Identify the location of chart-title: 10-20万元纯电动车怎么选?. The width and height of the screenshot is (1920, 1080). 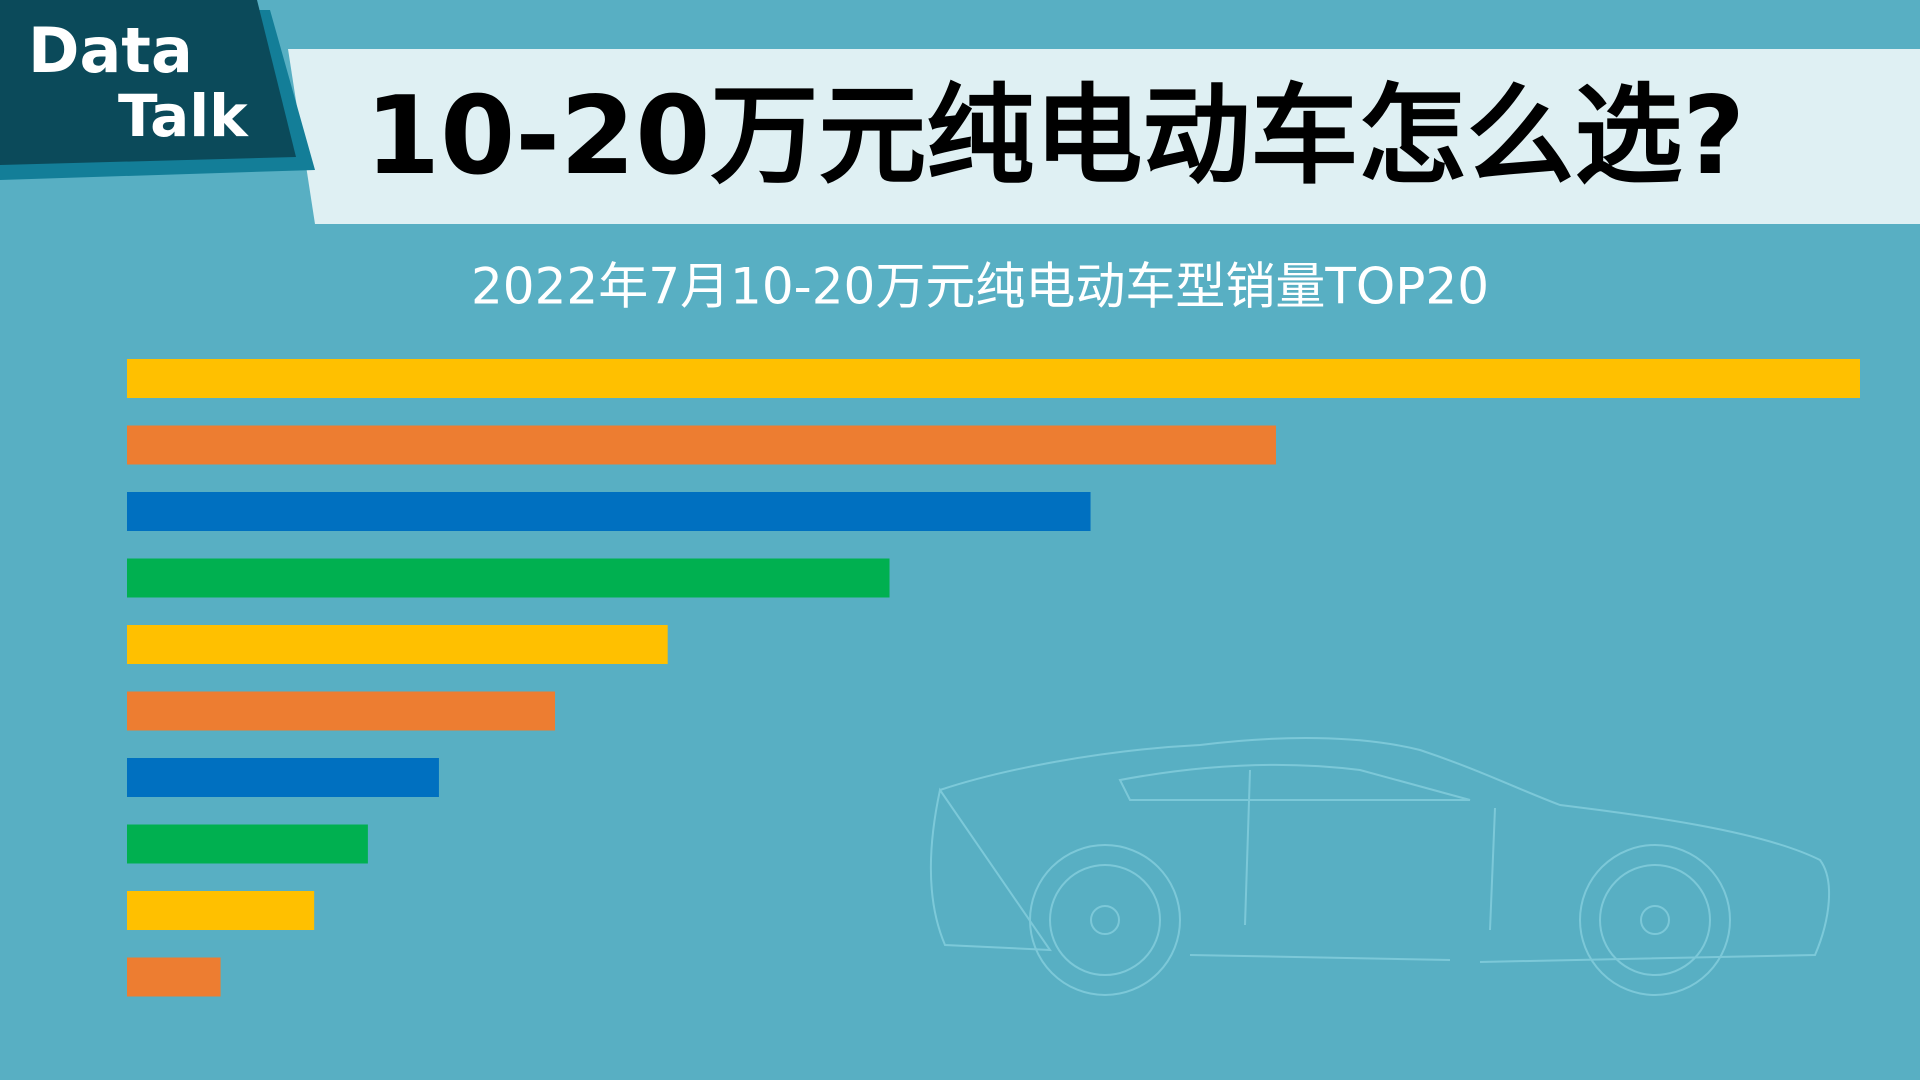
(1055, 136).